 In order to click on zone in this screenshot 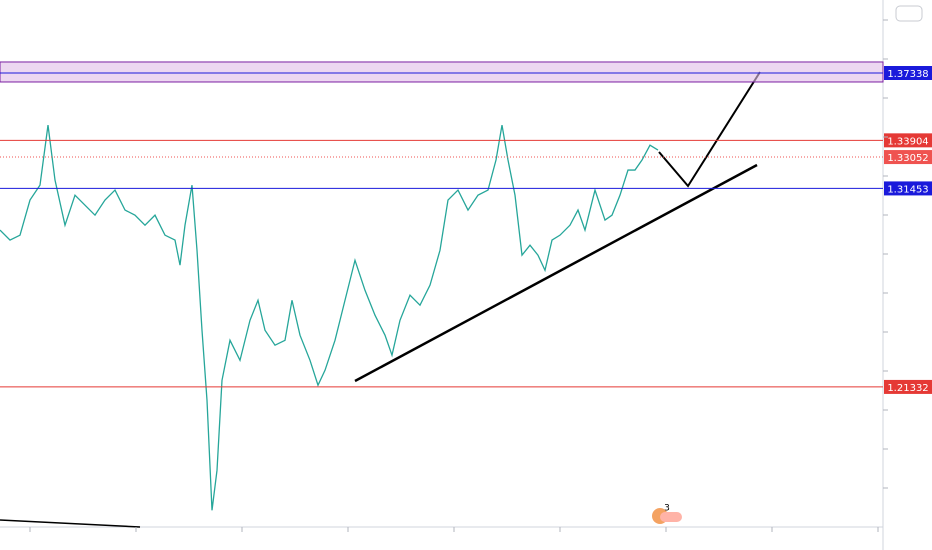, I will do `click(442, 72)`.